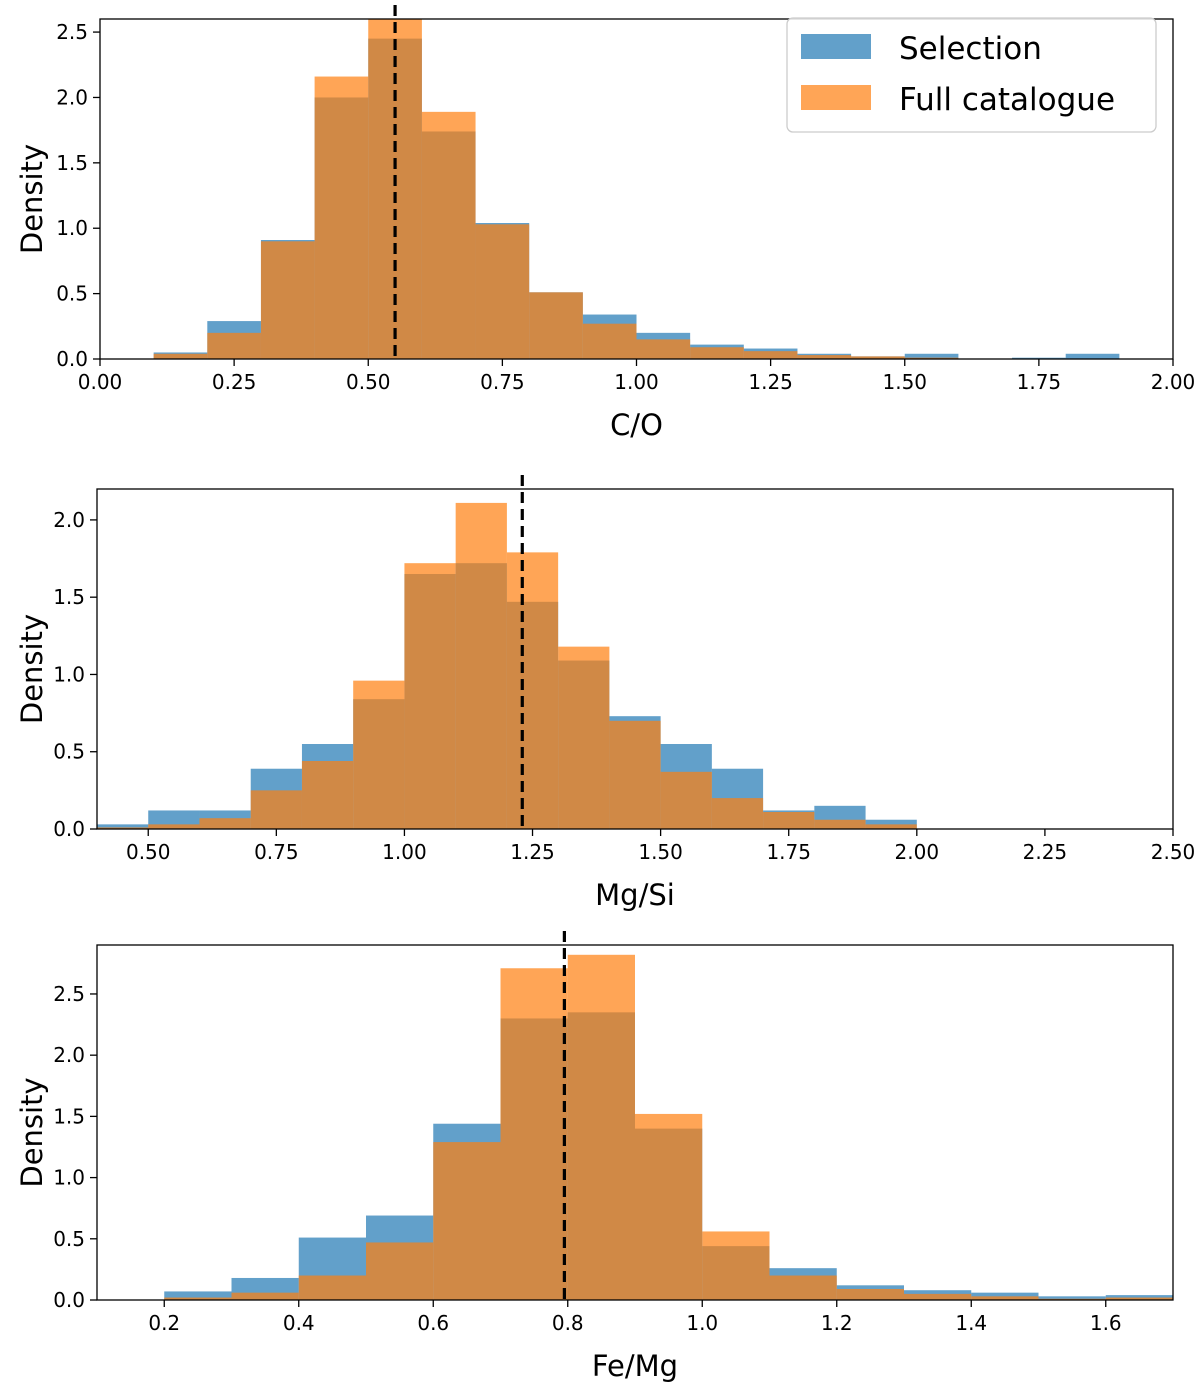  What do you see at coordinates (1045, 852) in the screenshot?
I see `x-tick-label: 2.25` at bounding box center [1045, 852].